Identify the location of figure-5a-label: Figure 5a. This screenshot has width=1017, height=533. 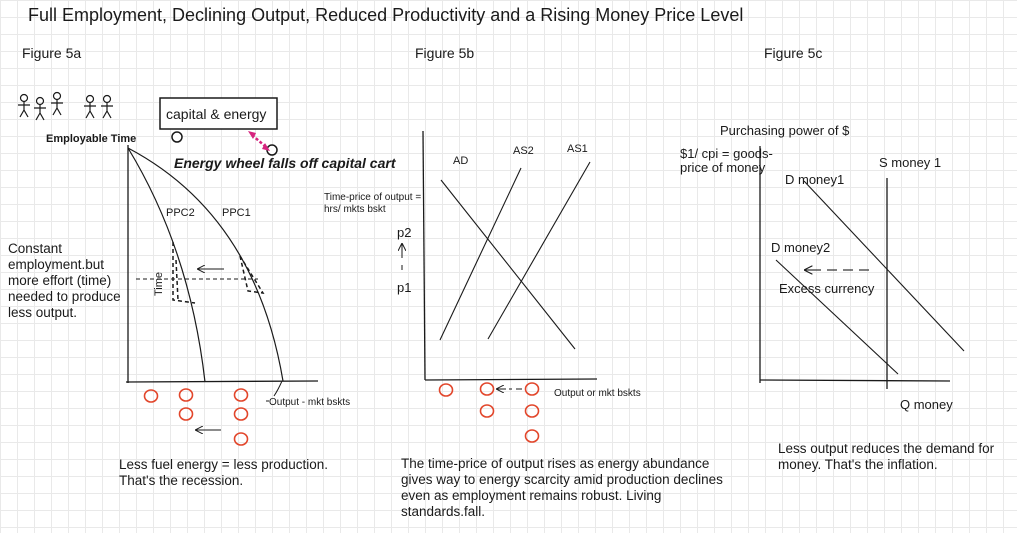
(52, 53).